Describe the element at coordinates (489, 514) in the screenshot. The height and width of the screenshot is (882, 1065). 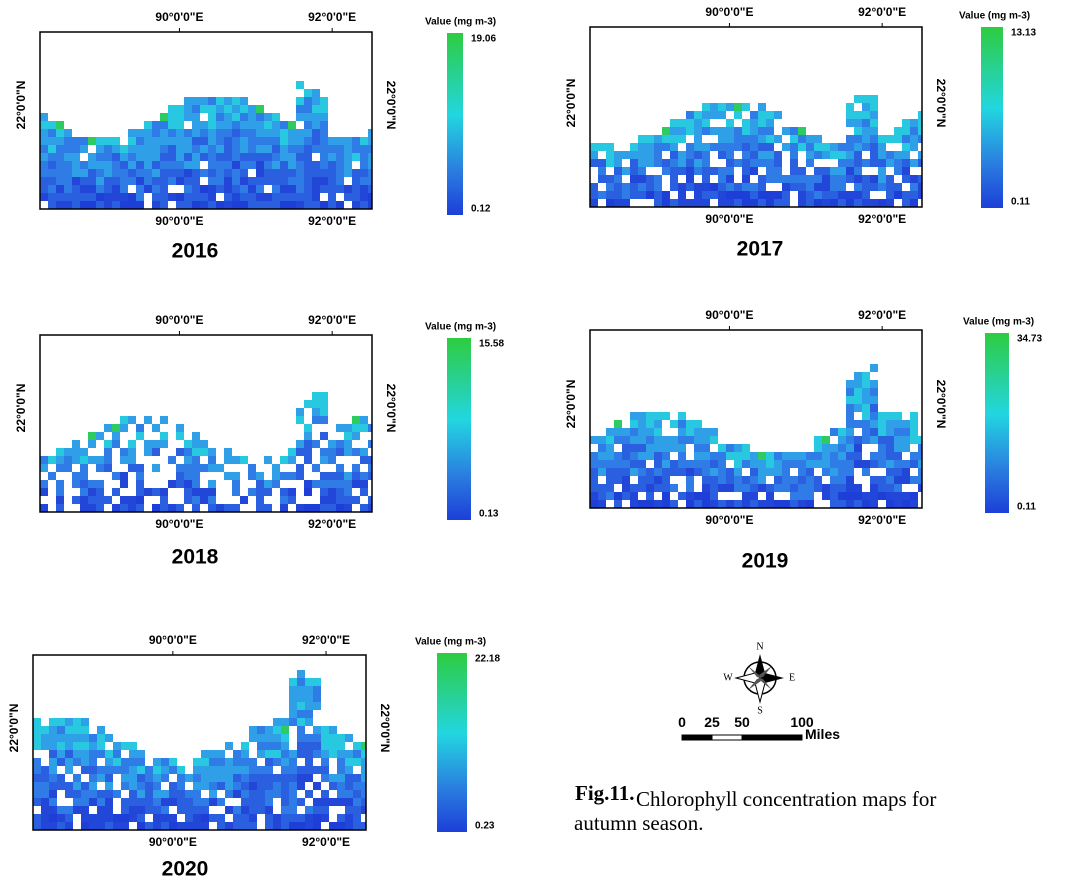
I see `legend-min: 0.13` at that location.